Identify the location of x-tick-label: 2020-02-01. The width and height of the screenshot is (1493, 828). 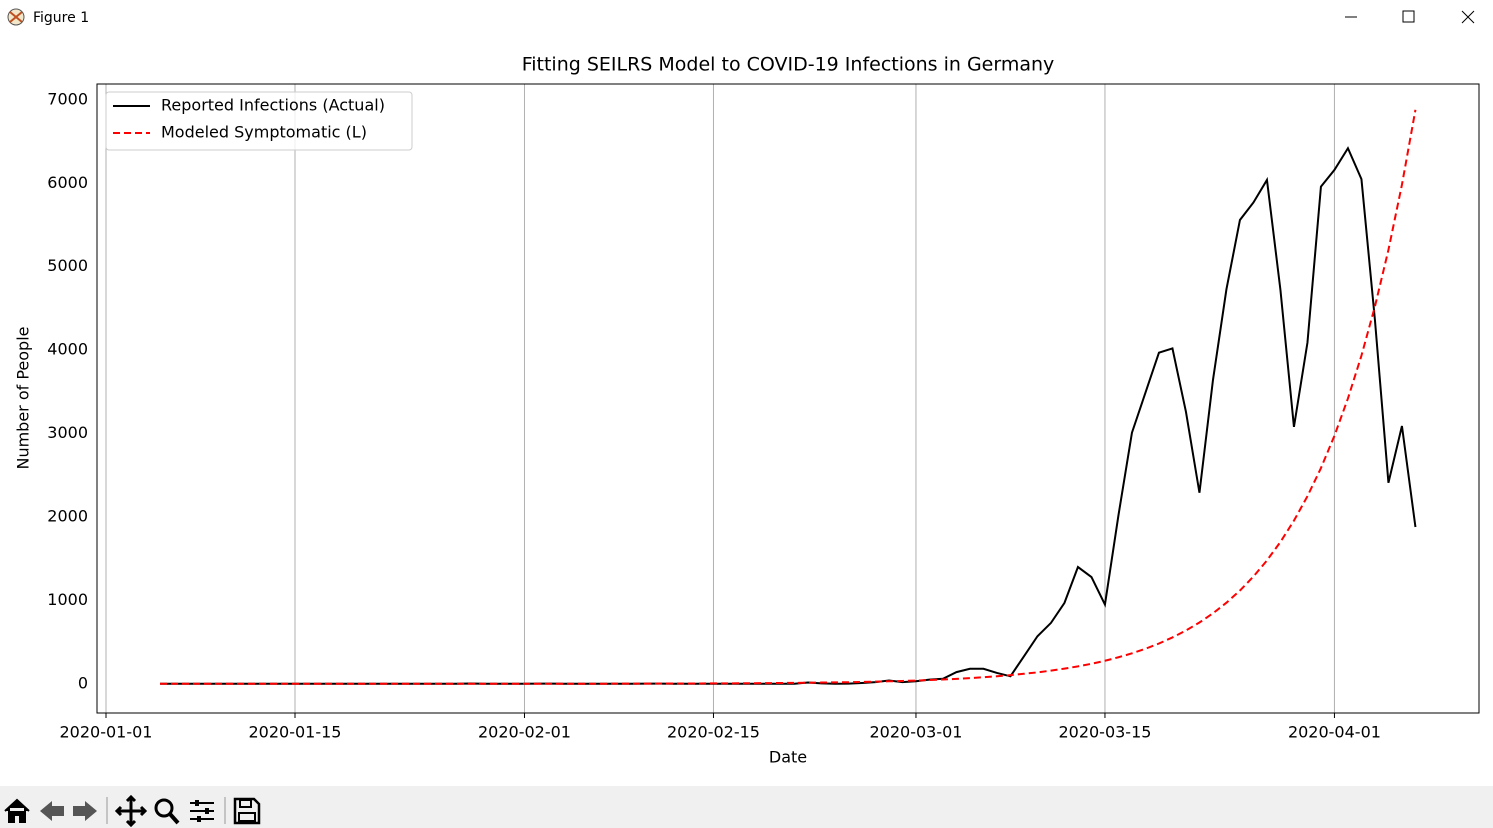
(524, 732).